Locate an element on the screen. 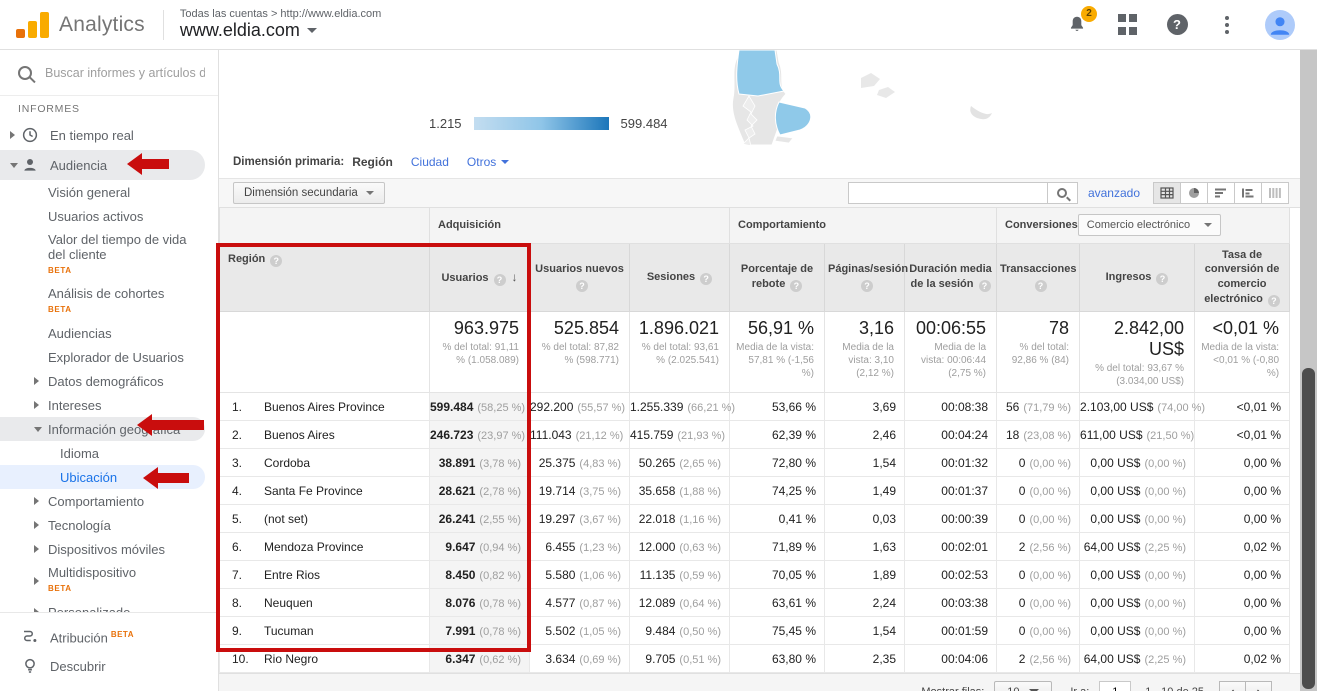 This screenshot has height=691, width=1317. sidebar-item-audiencia: Audiencia is located at coordinates (102, 165).